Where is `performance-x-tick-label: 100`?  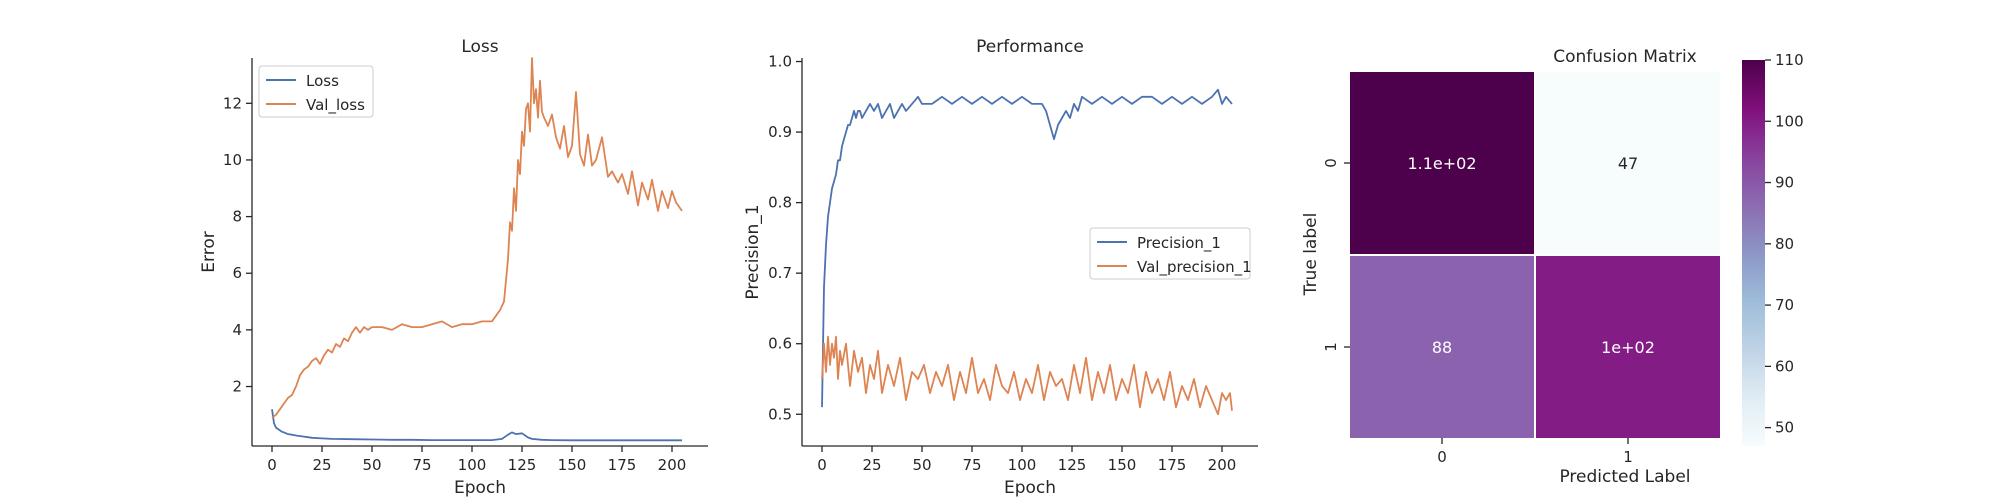
performance-x-tick-label: 100 is located at coordinates (1022, 465).